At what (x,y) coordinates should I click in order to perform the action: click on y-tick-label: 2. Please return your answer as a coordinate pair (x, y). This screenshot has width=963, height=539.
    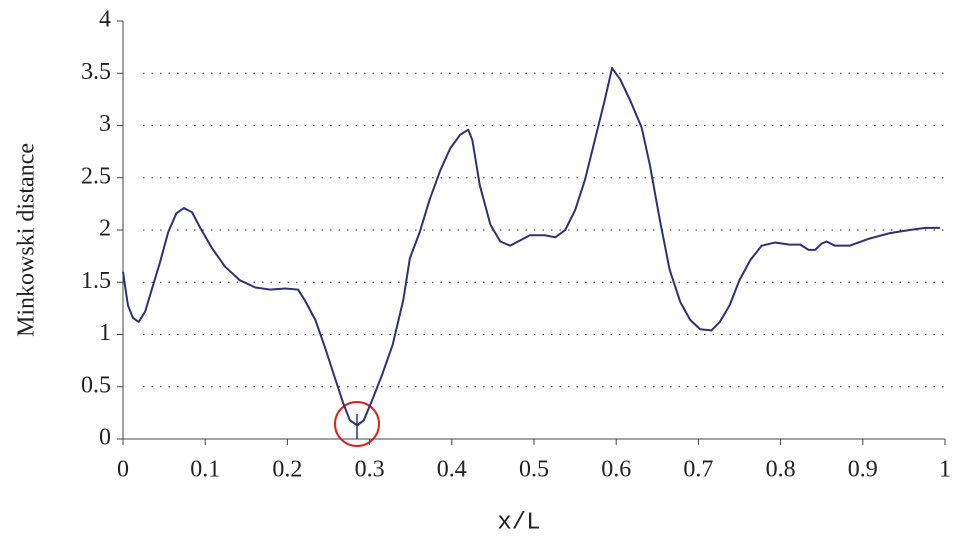
    Looking at the image, I should click on (105, 229).